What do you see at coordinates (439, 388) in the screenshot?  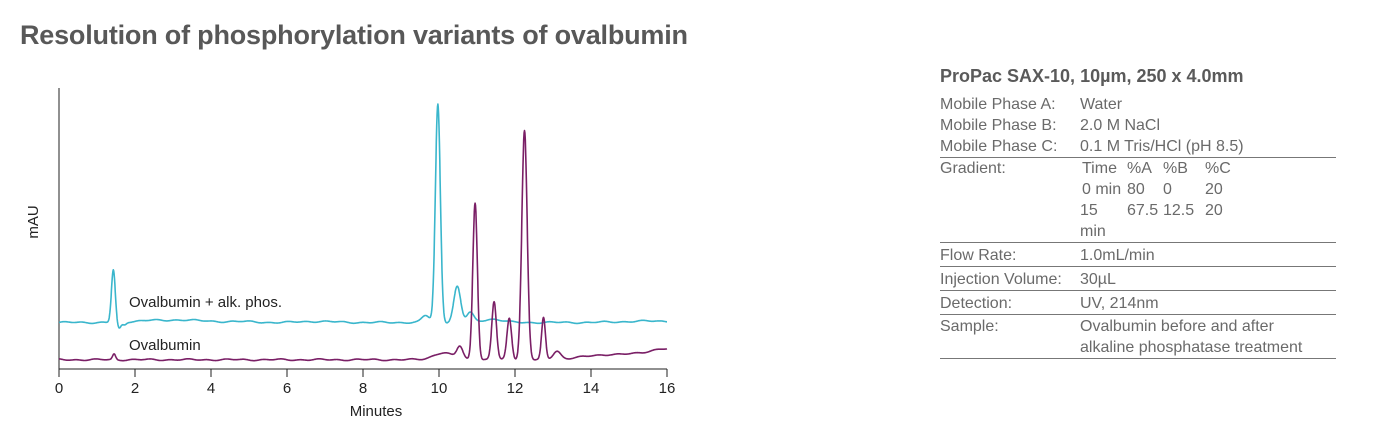 I see `x-tick-label: 10` at bounding box center [439, 388].